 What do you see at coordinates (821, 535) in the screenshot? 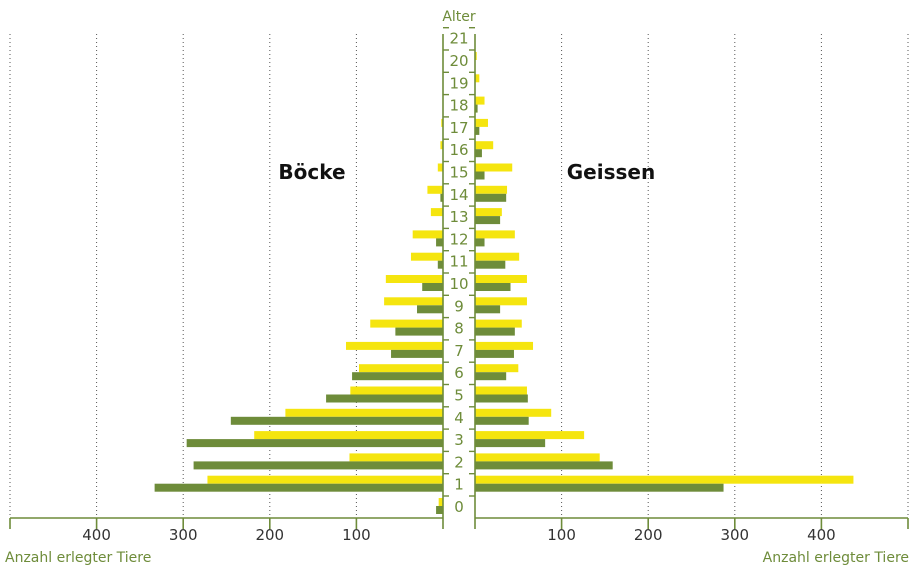
I see `tick-label-right-400: 400` at bounding box center [821, 535].